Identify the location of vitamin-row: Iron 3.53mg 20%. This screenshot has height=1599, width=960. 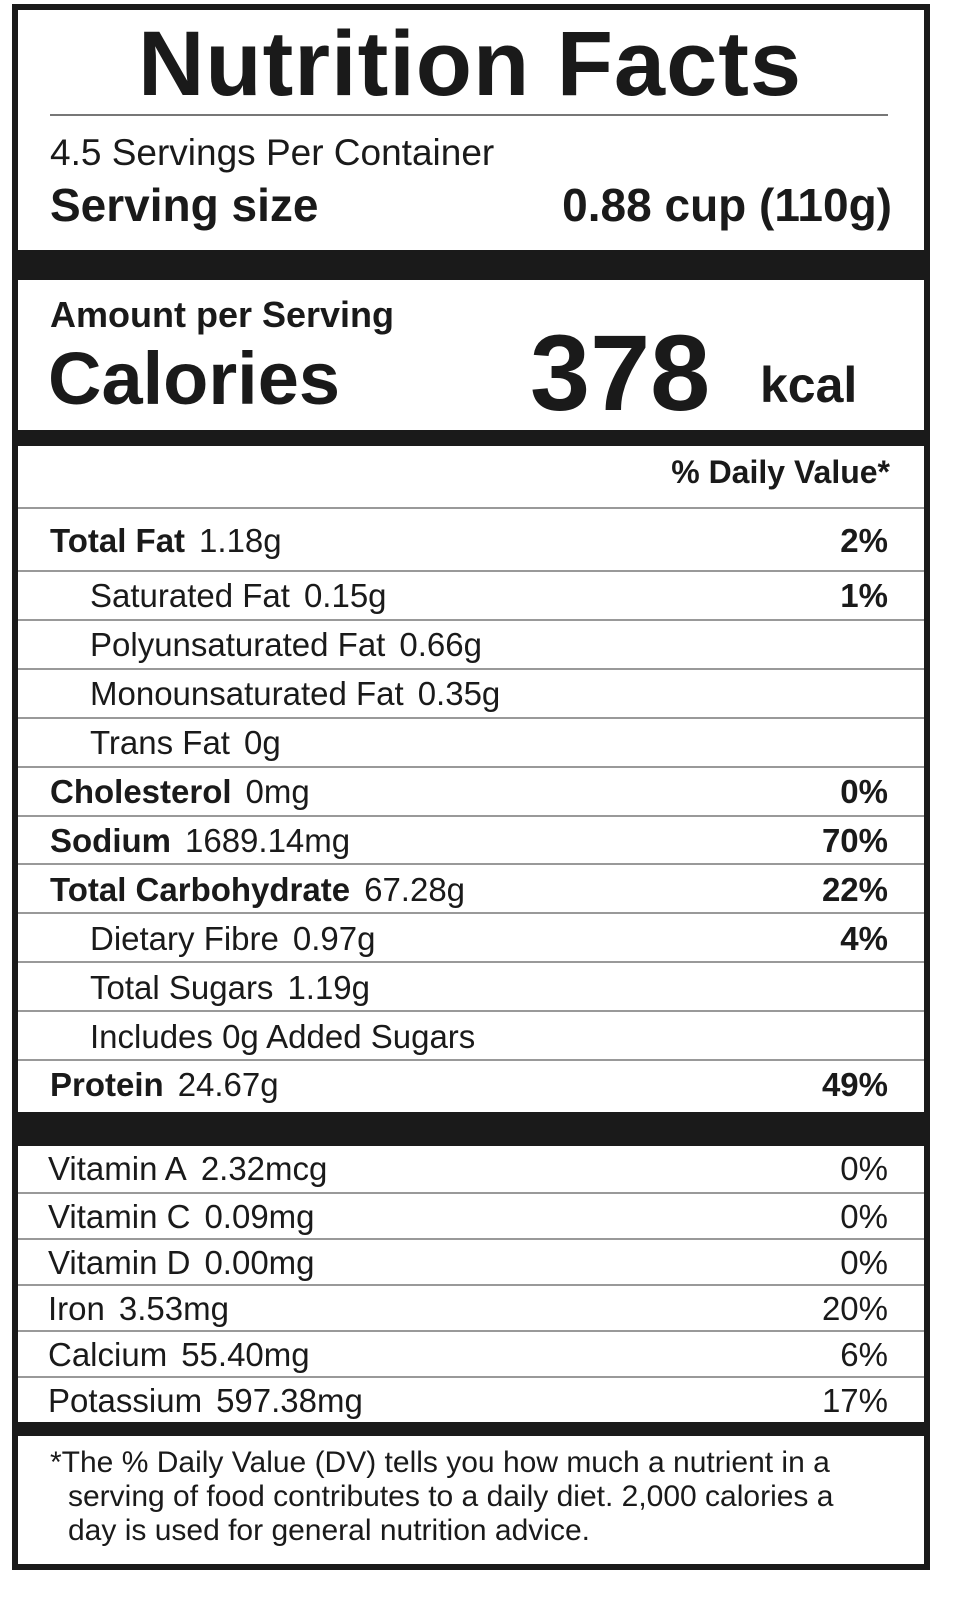
(471, 1308).